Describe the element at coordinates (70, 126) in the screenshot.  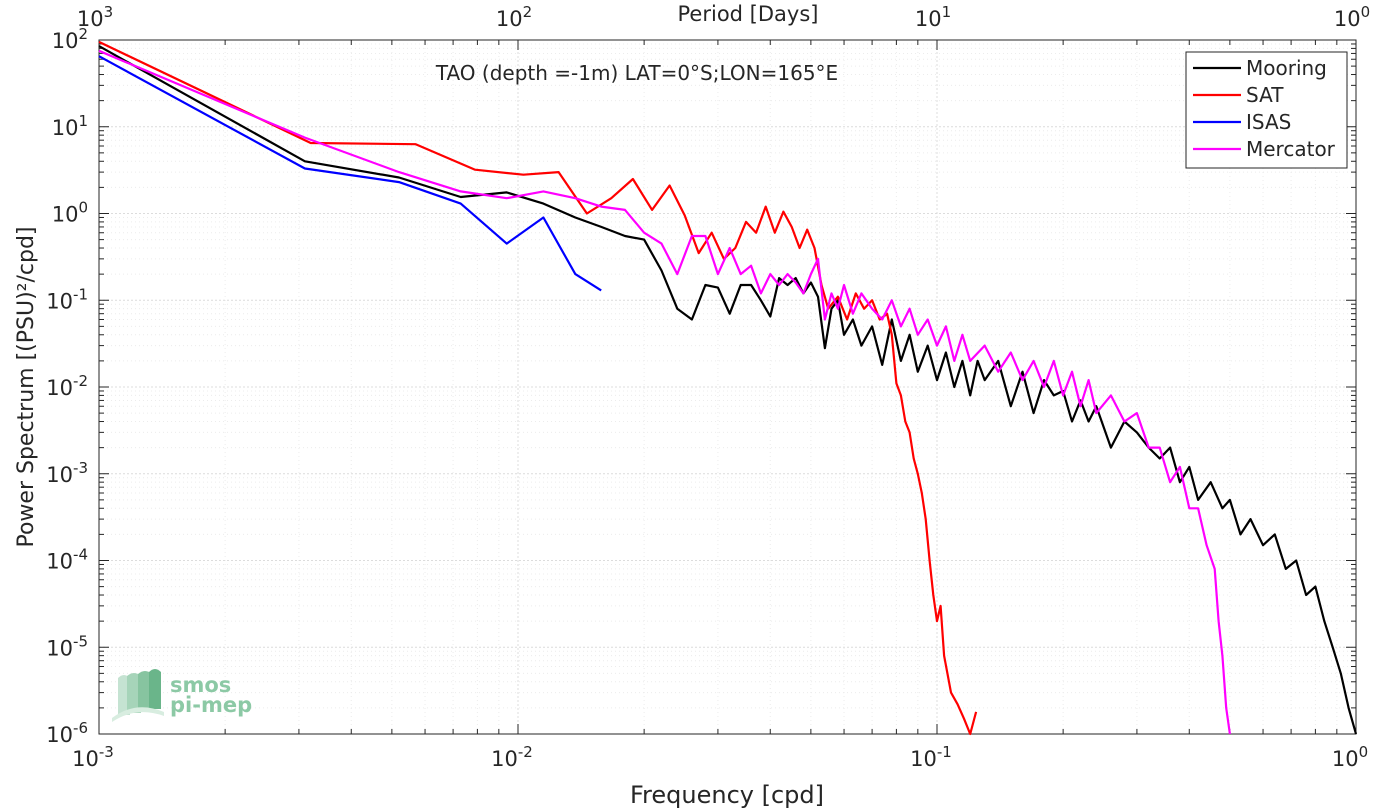
I see `y-tick-label: 10¹` at that location.